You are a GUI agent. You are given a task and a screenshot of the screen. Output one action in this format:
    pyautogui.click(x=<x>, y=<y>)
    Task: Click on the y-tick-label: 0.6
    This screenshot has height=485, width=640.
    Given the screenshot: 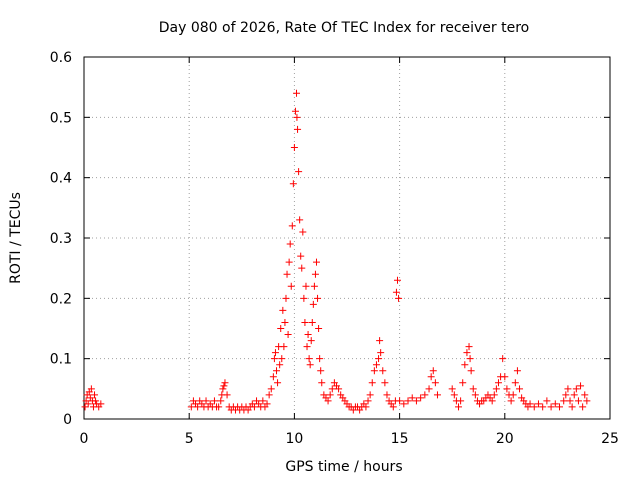 What is the action you would take?
    pyautogui.click(x=61, y=58)
    